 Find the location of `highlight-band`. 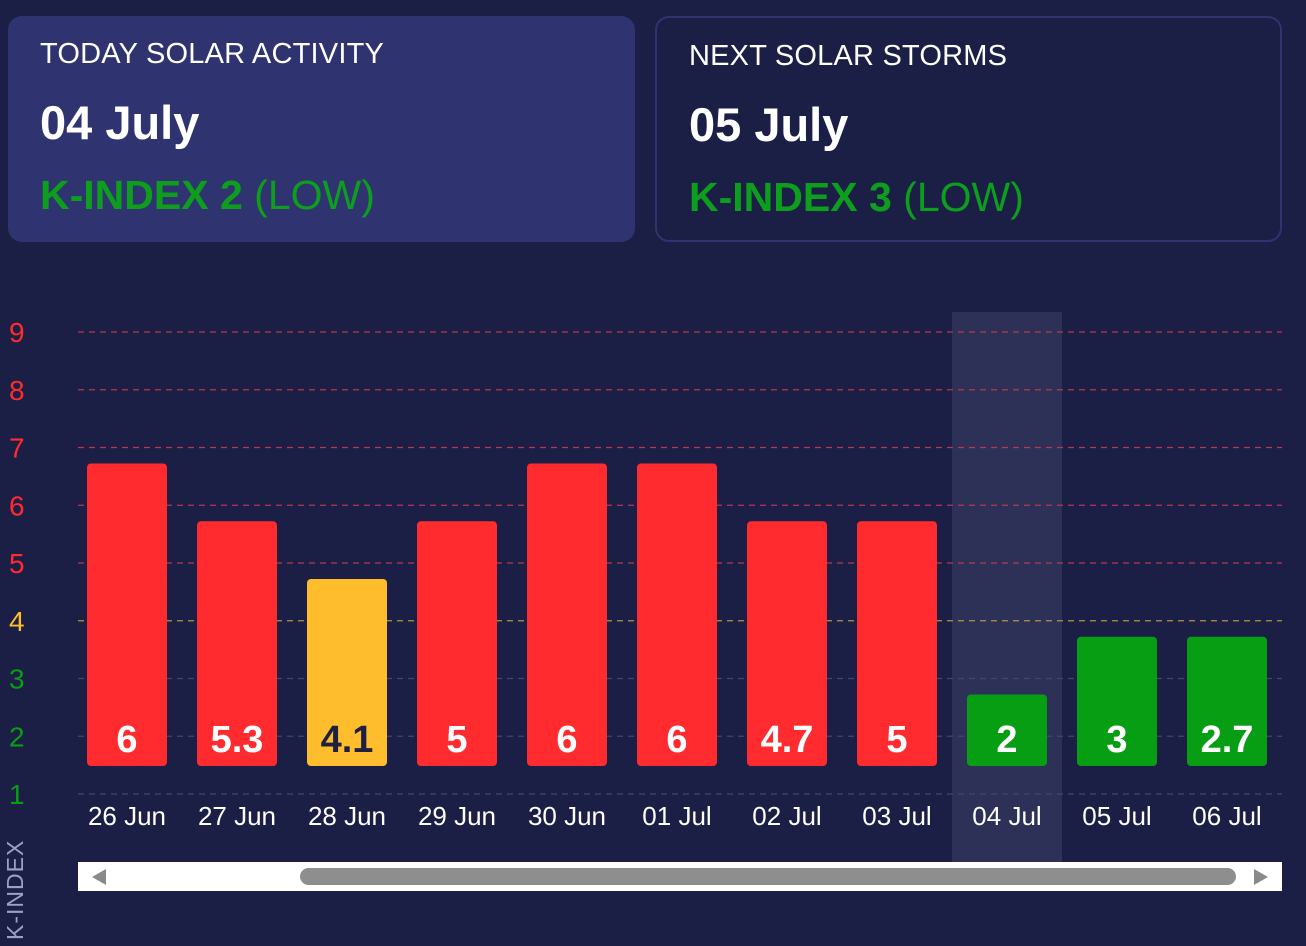

highlight-band is located at coordinates (1007, 587).